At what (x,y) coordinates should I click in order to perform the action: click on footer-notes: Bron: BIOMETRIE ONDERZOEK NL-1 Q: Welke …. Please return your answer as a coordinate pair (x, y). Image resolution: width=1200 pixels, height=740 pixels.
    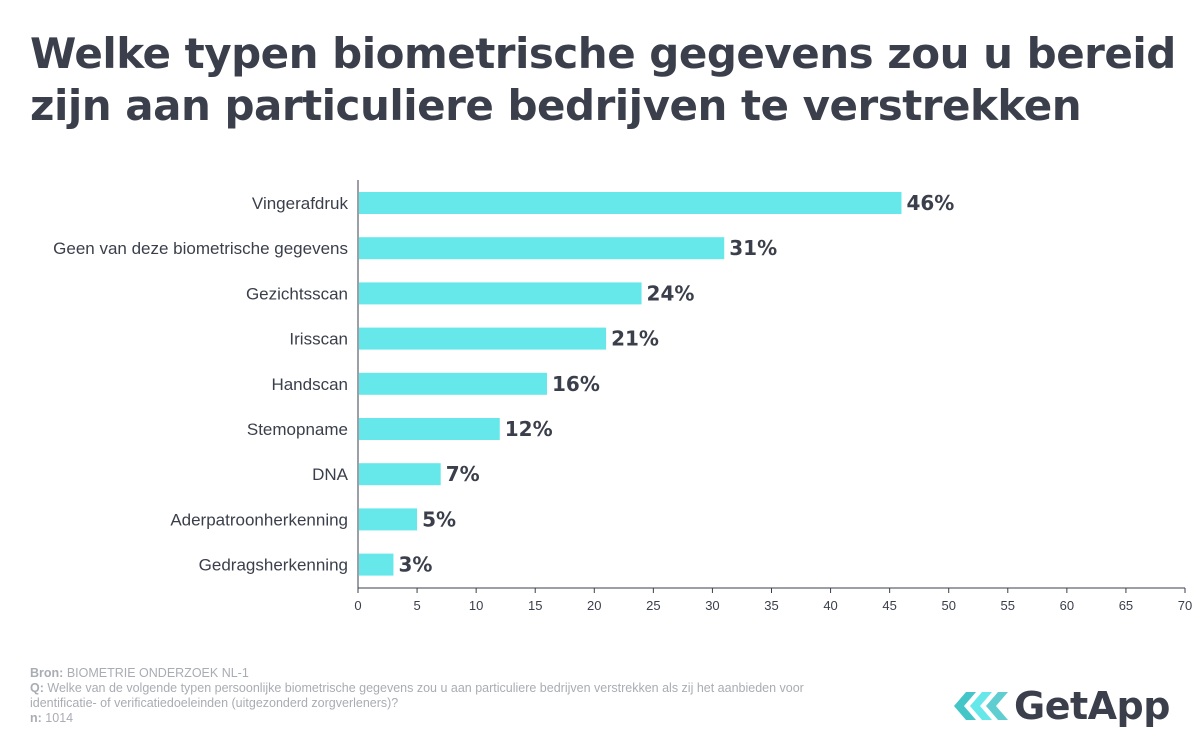
    Looking at the image, I should click on (450, 696).